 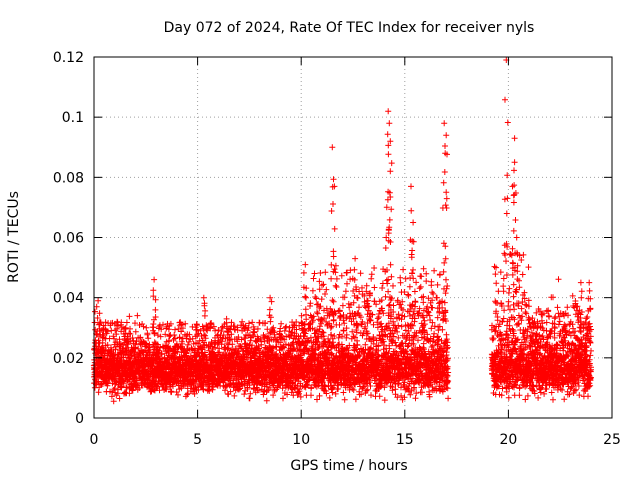 What do you see at coordinates (68, 299) in the screenshot?
I see `y-tick-label: 0.04` at bounding box center [68, 299].